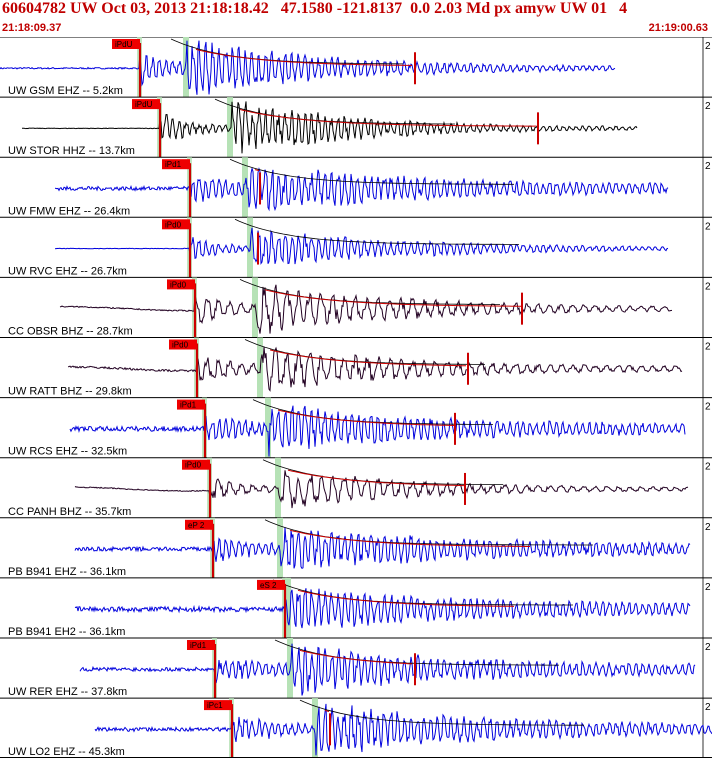  What do you see at coordinates (67, 572) in the screenshot?
I see `station-label: PB B941 EHZ -- 36.1km` at bounding box center [67, 572].